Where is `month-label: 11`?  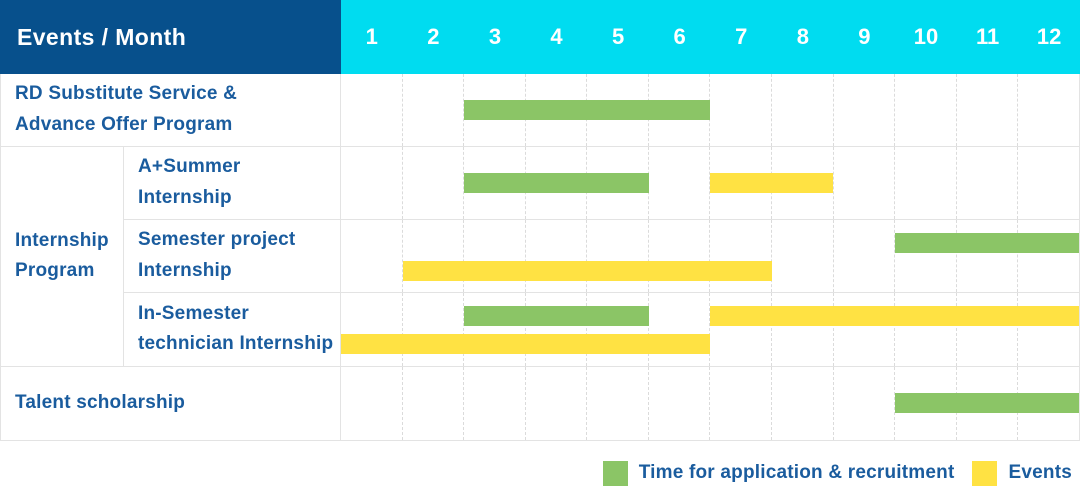
month-label: 11 is located at coordinates (987, 36).